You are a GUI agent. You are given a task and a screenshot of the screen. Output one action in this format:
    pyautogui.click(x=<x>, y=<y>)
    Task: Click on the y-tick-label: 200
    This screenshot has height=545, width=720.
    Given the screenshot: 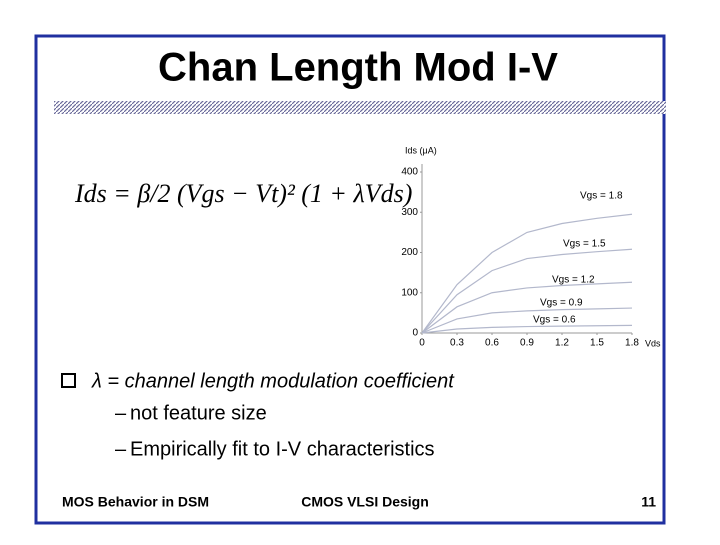 What is the action you would take?
    pyautogui.click(x=409, y=252)
    